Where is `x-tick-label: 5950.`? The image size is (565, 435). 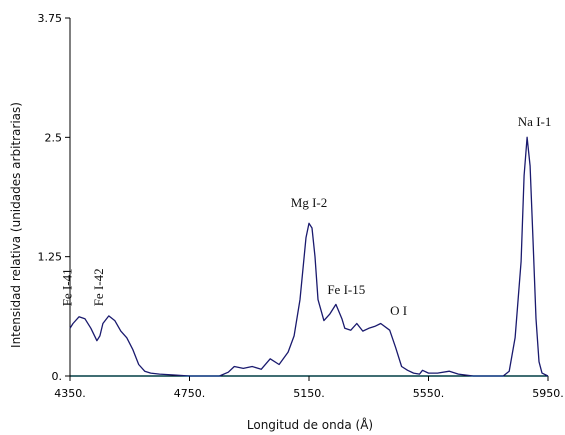
x-tick-label: 5950. is located at coordinates (548, 393).